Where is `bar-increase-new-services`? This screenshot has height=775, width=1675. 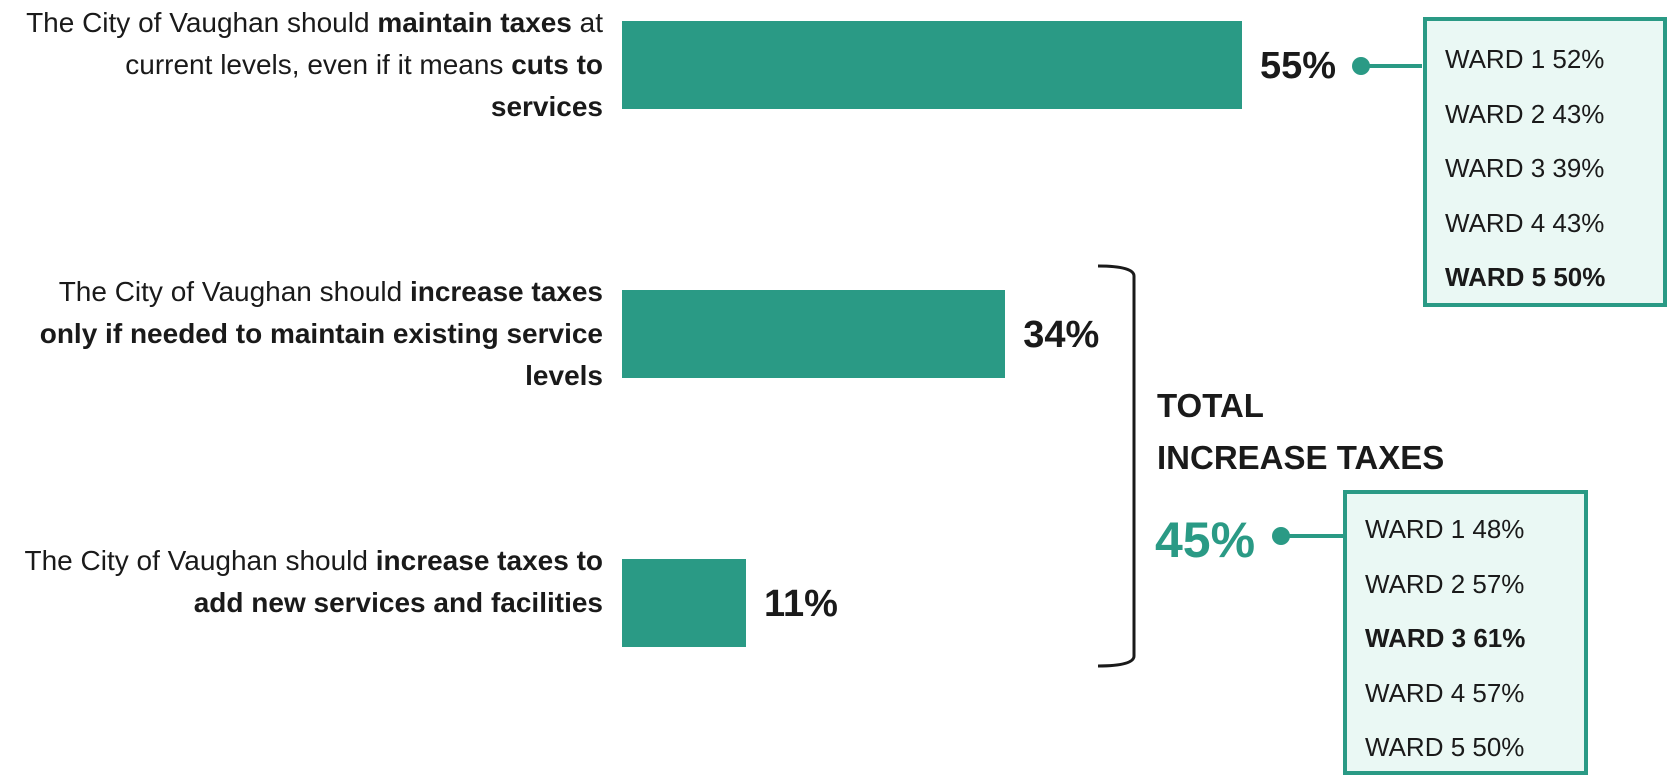
bar-increase-new-services is located at coordinates (684, 603).